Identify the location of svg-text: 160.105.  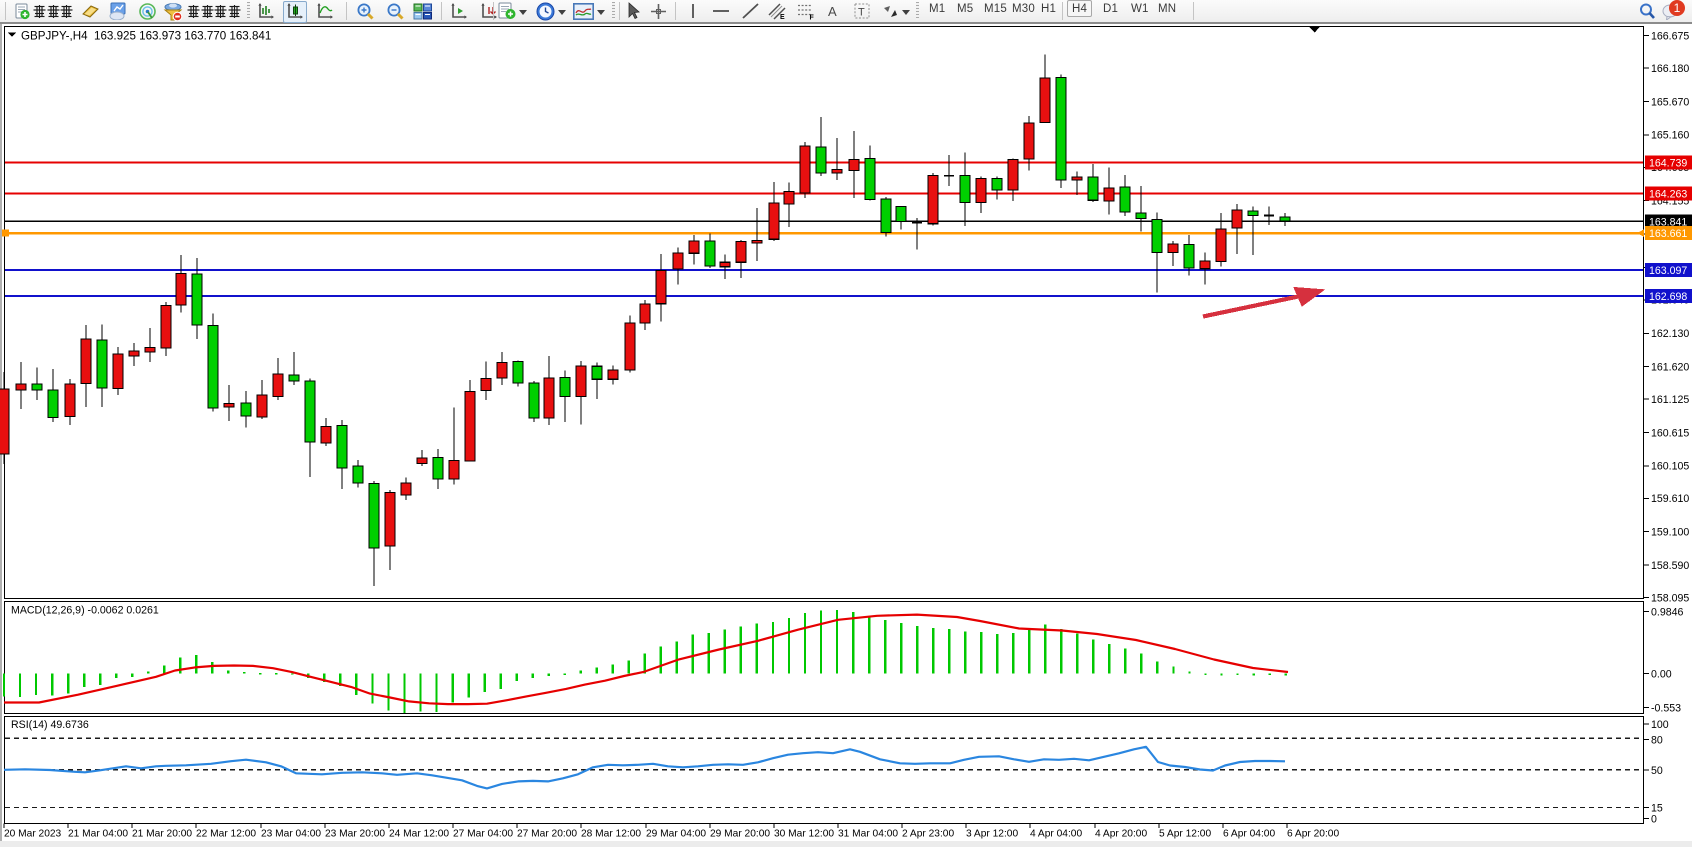
(1670, 467).